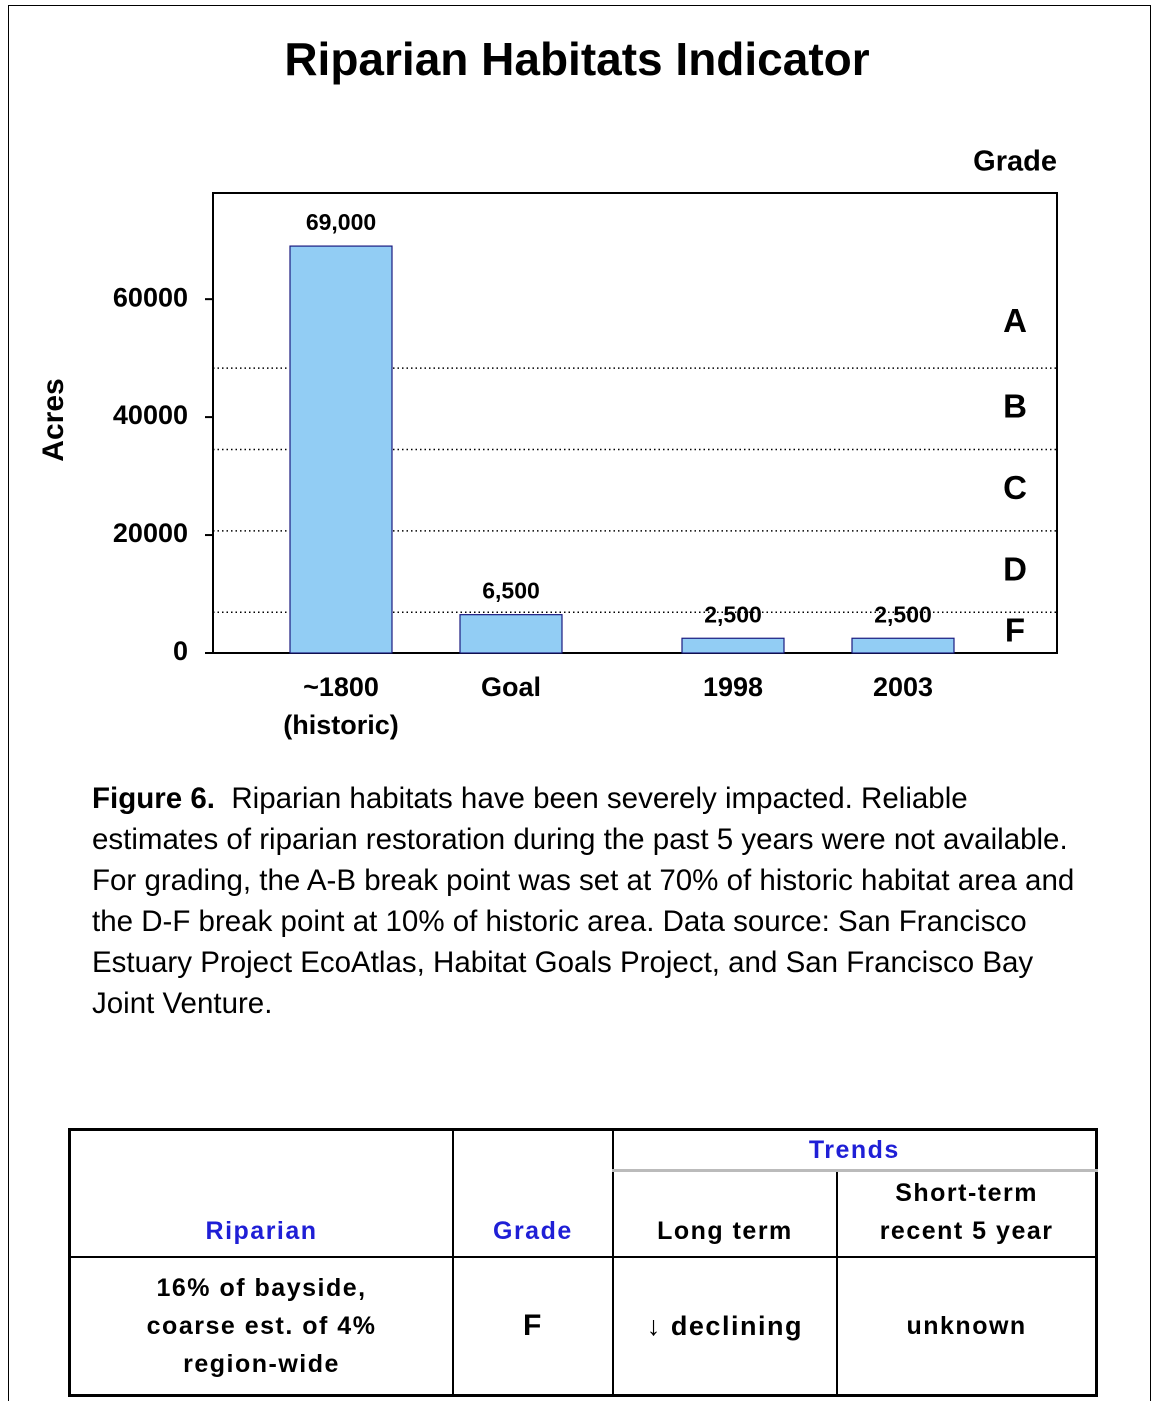  Describe the element at coordinates (341, 222) in the screenshot. I see `data-label: 69,000` at that location.